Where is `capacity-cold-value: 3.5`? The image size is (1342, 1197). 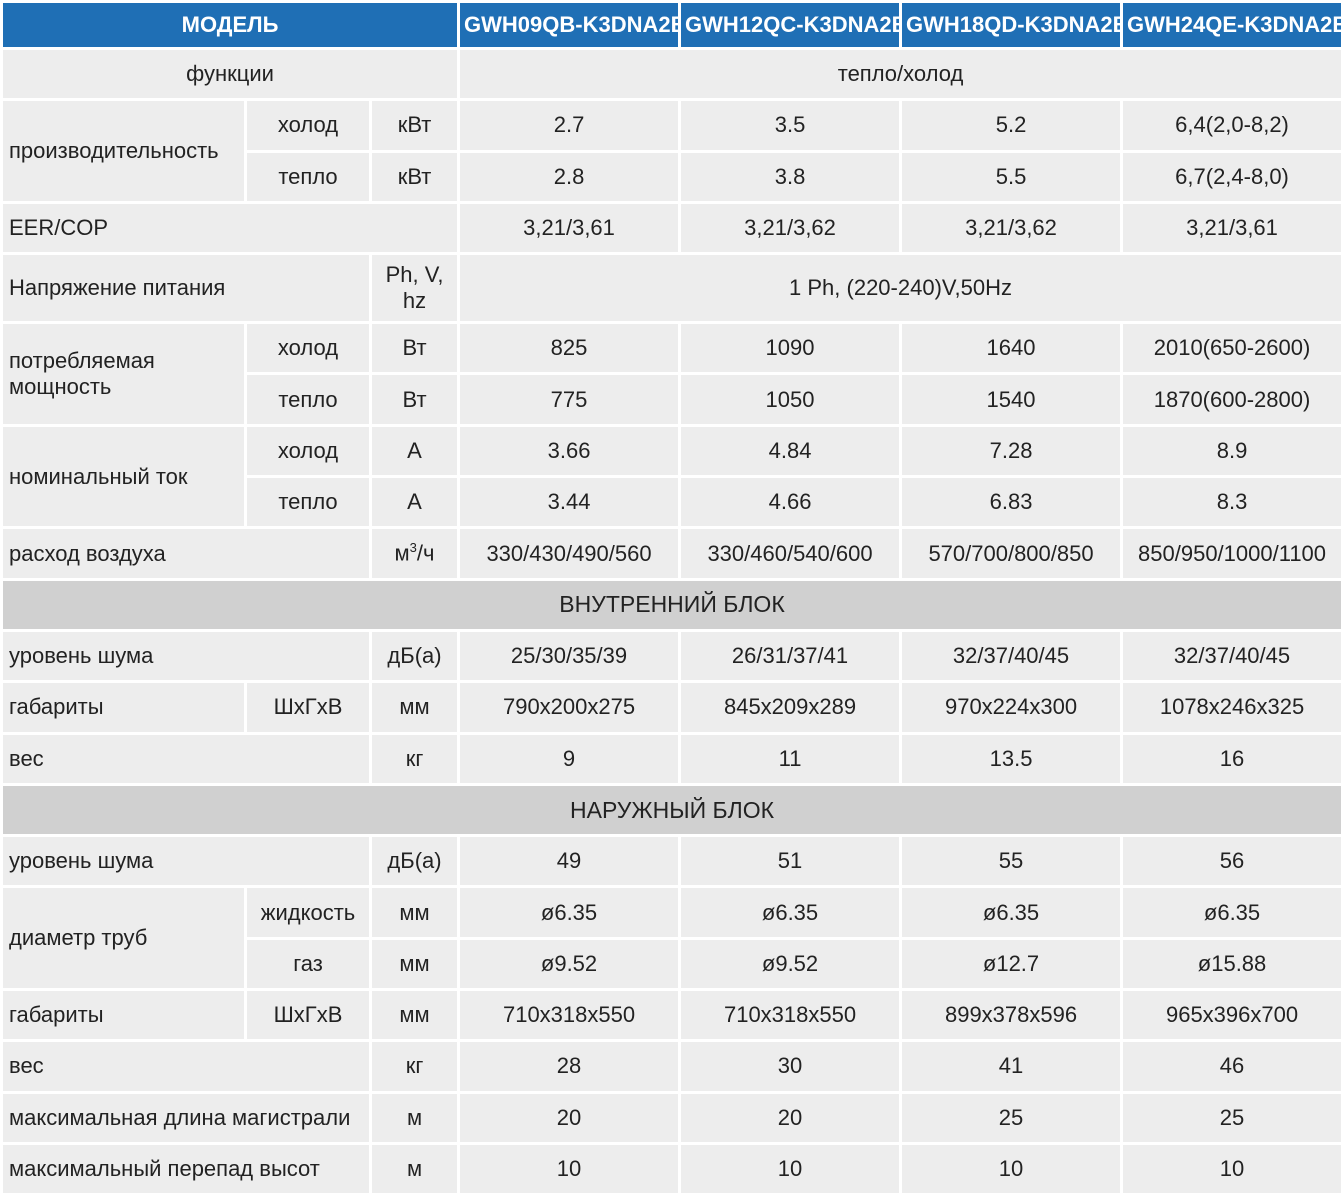 capacity-cold-value: 3.5 is located at coordinates (790, 125).